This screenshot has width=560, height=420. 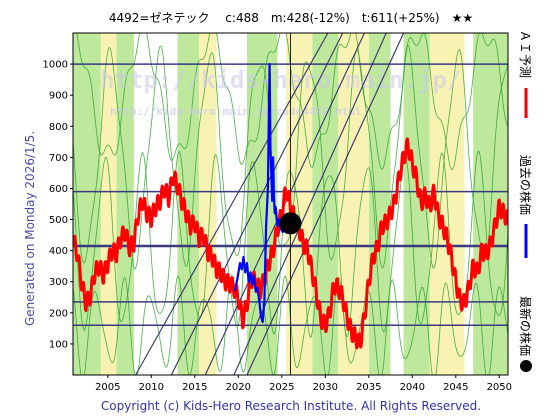 I want to click on y-tick-label: 700, so click(x=58, y=158).